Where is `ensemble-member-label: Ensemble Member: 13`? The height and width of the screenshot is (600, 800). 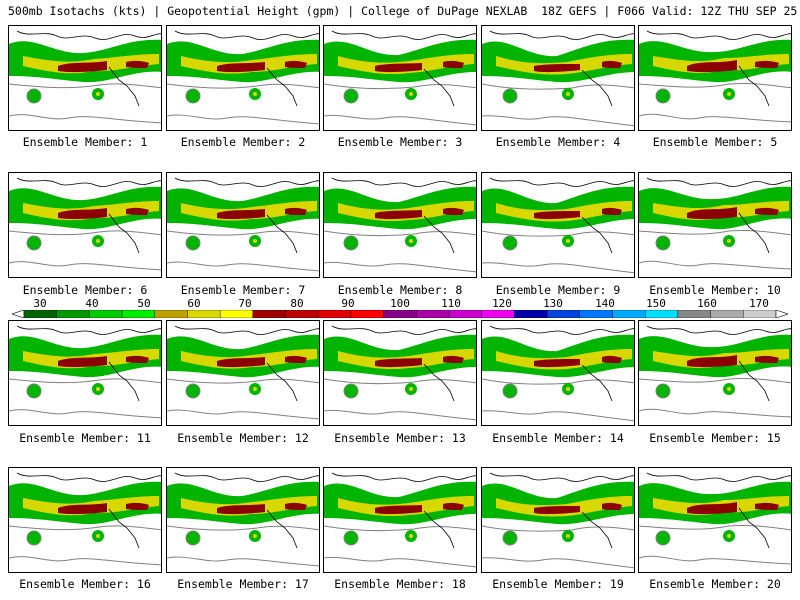 ensemble-member-label: Ensemble Member: 13 is located at coordinates (400, 438).